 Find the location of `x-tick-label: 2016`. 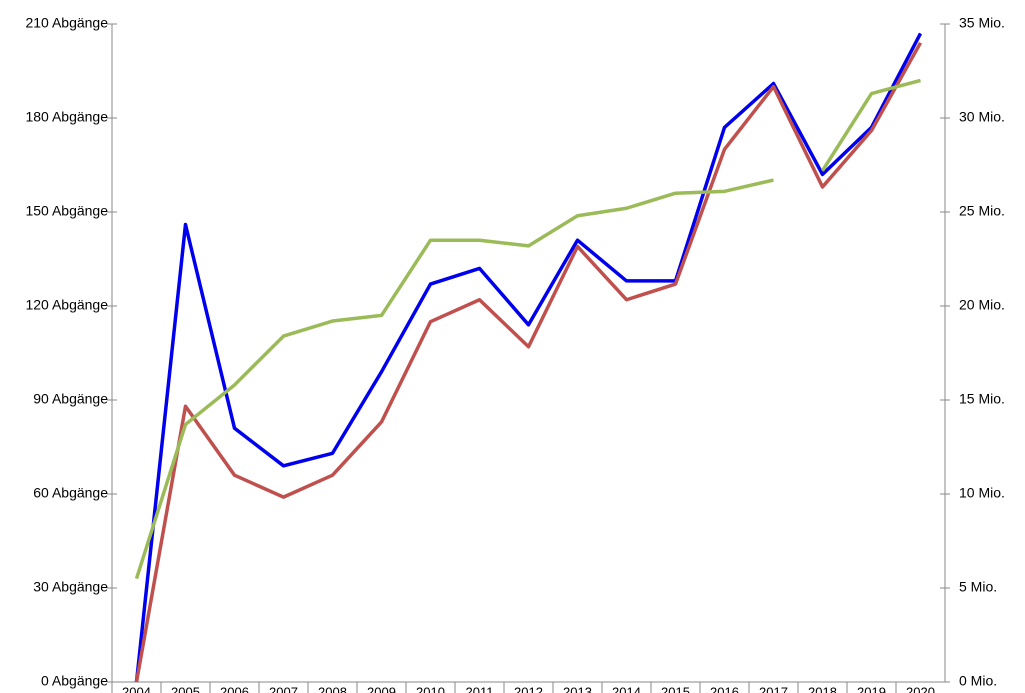

x-tick-label: 2016 is located at coordinates (724, 688).